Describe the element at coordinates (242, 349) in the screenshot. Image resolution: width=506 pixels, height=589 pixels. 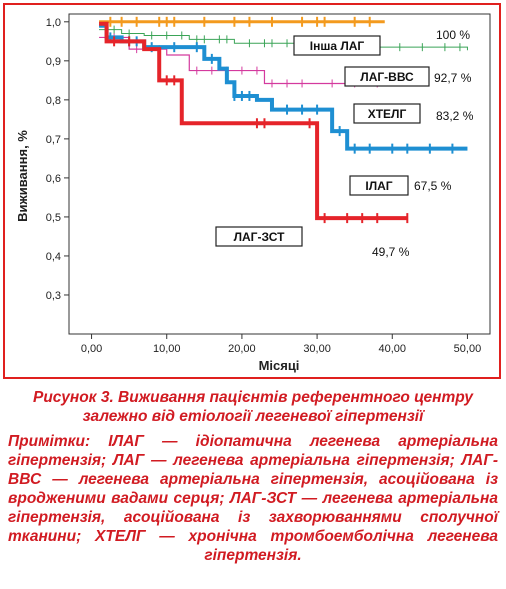
I see `x-tick-label: 20,00` at that location.